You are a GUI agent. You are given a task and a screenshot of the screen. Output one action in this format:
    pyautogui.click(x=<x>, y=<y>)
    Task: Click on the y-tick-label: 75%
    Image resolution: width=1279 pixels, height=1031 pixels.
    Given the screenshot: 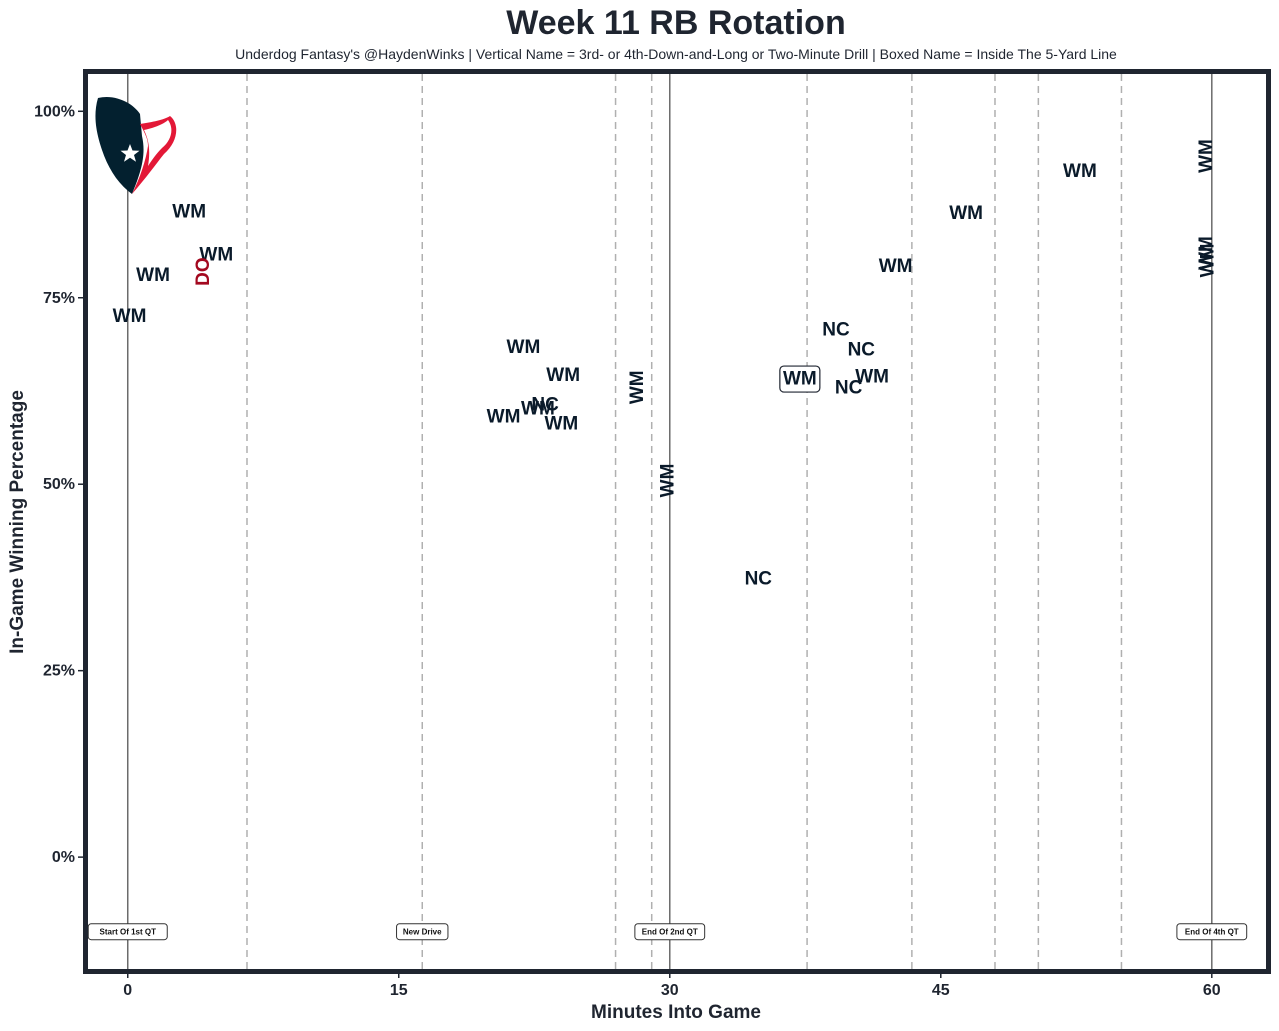 What is the action you would take?
    pyautogui.click(x=59, y=298)
    